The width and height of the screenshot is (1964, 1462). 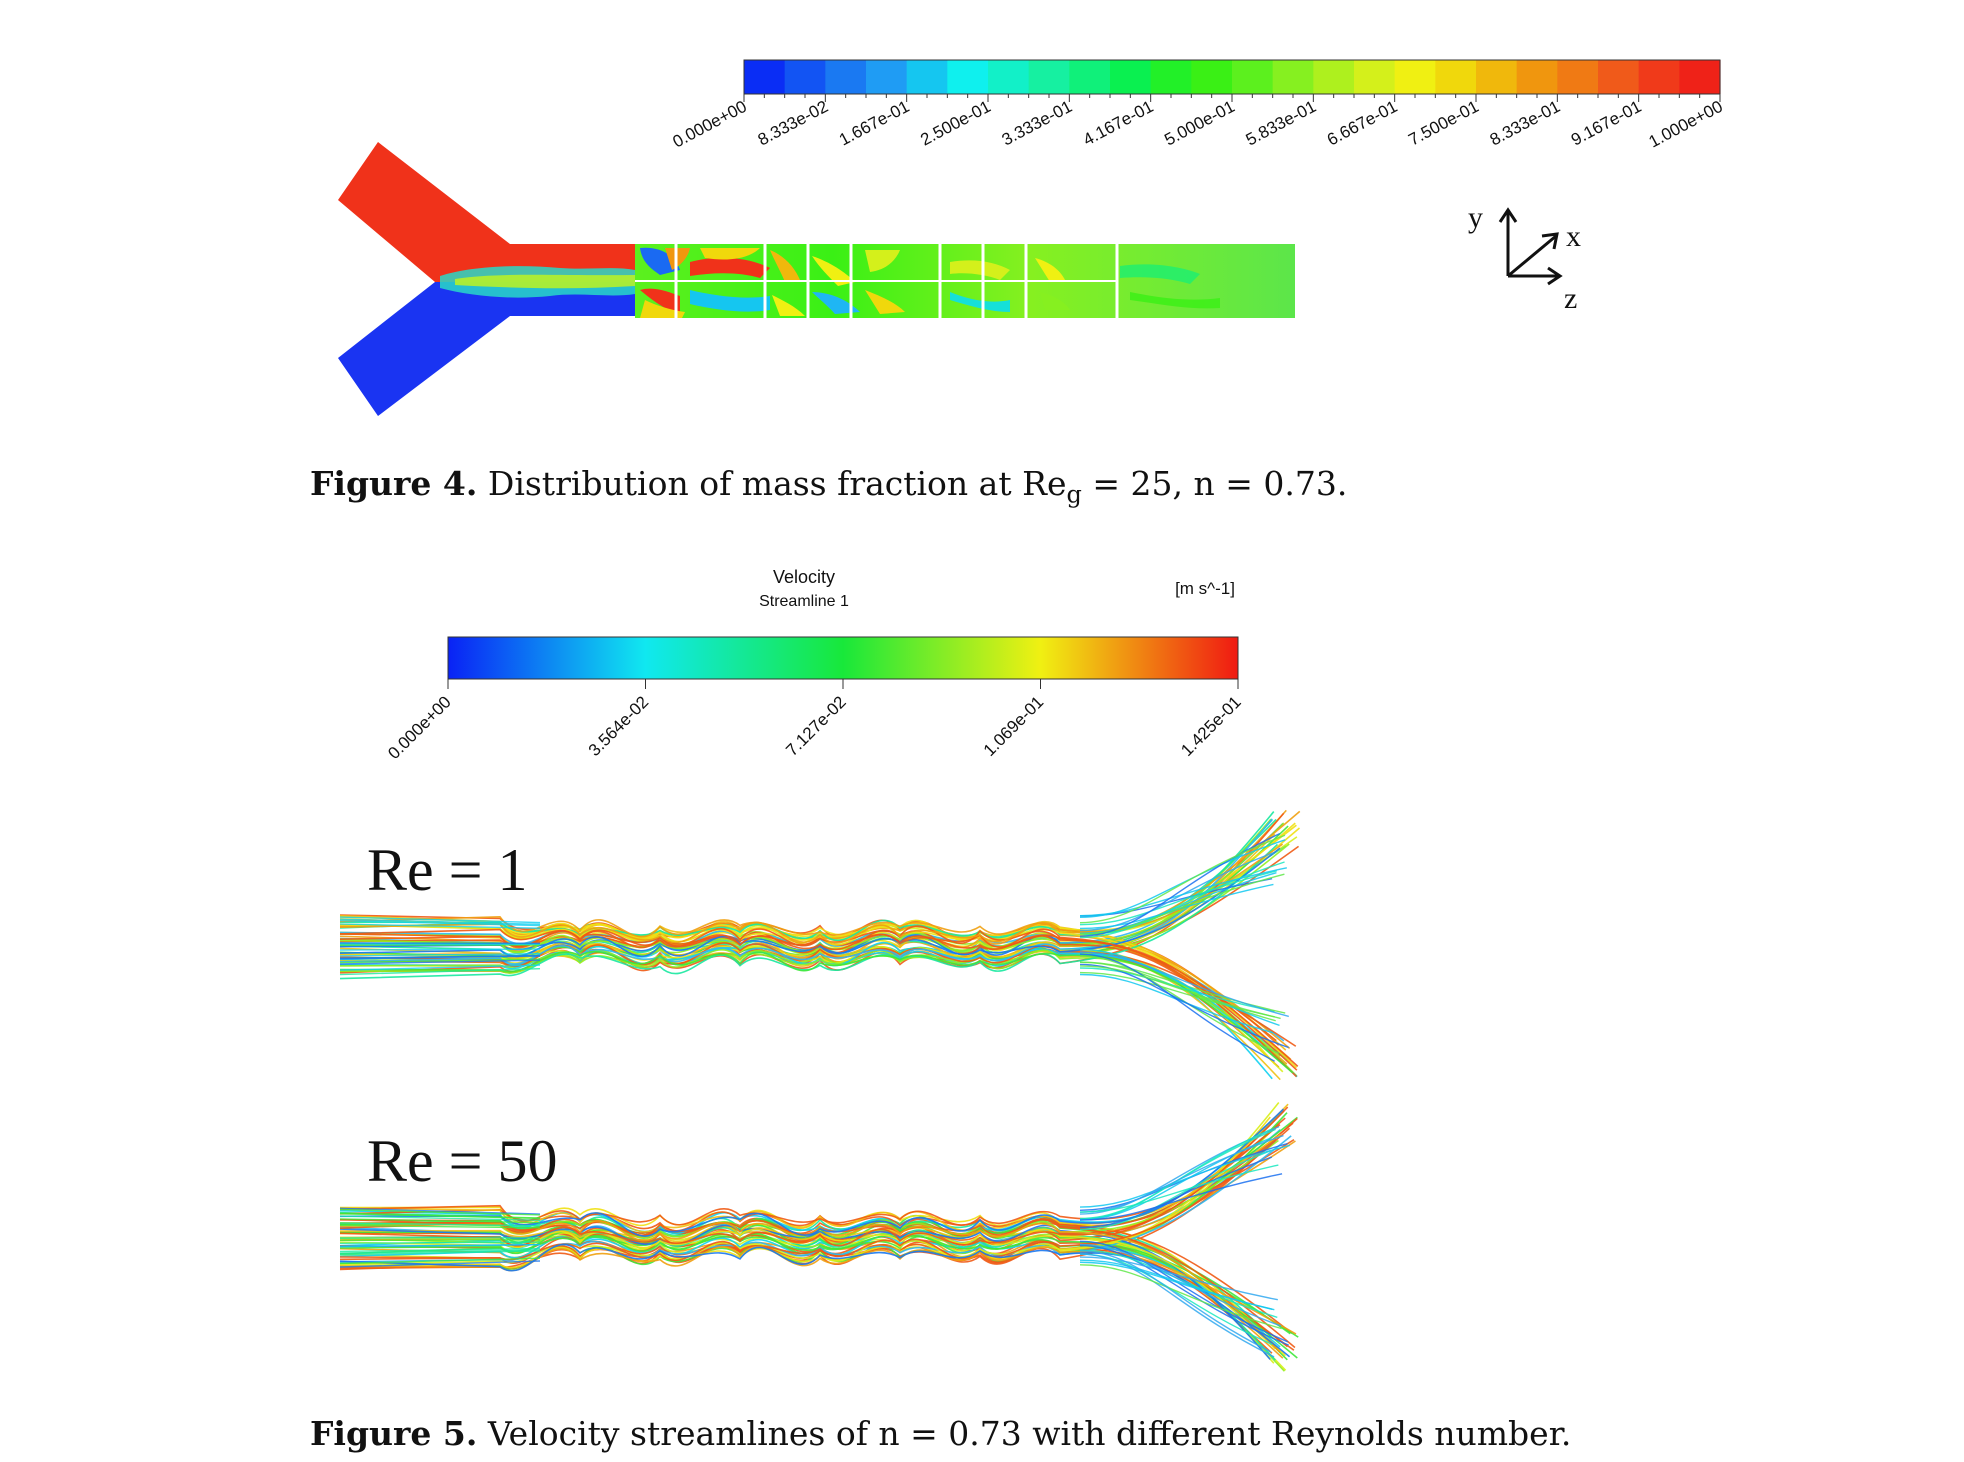 What do you see at coordinates (394, 1433) in the screenshot?
I see `figure-5-caption-label: Figure 5.` at bounding box center [394, 1433].